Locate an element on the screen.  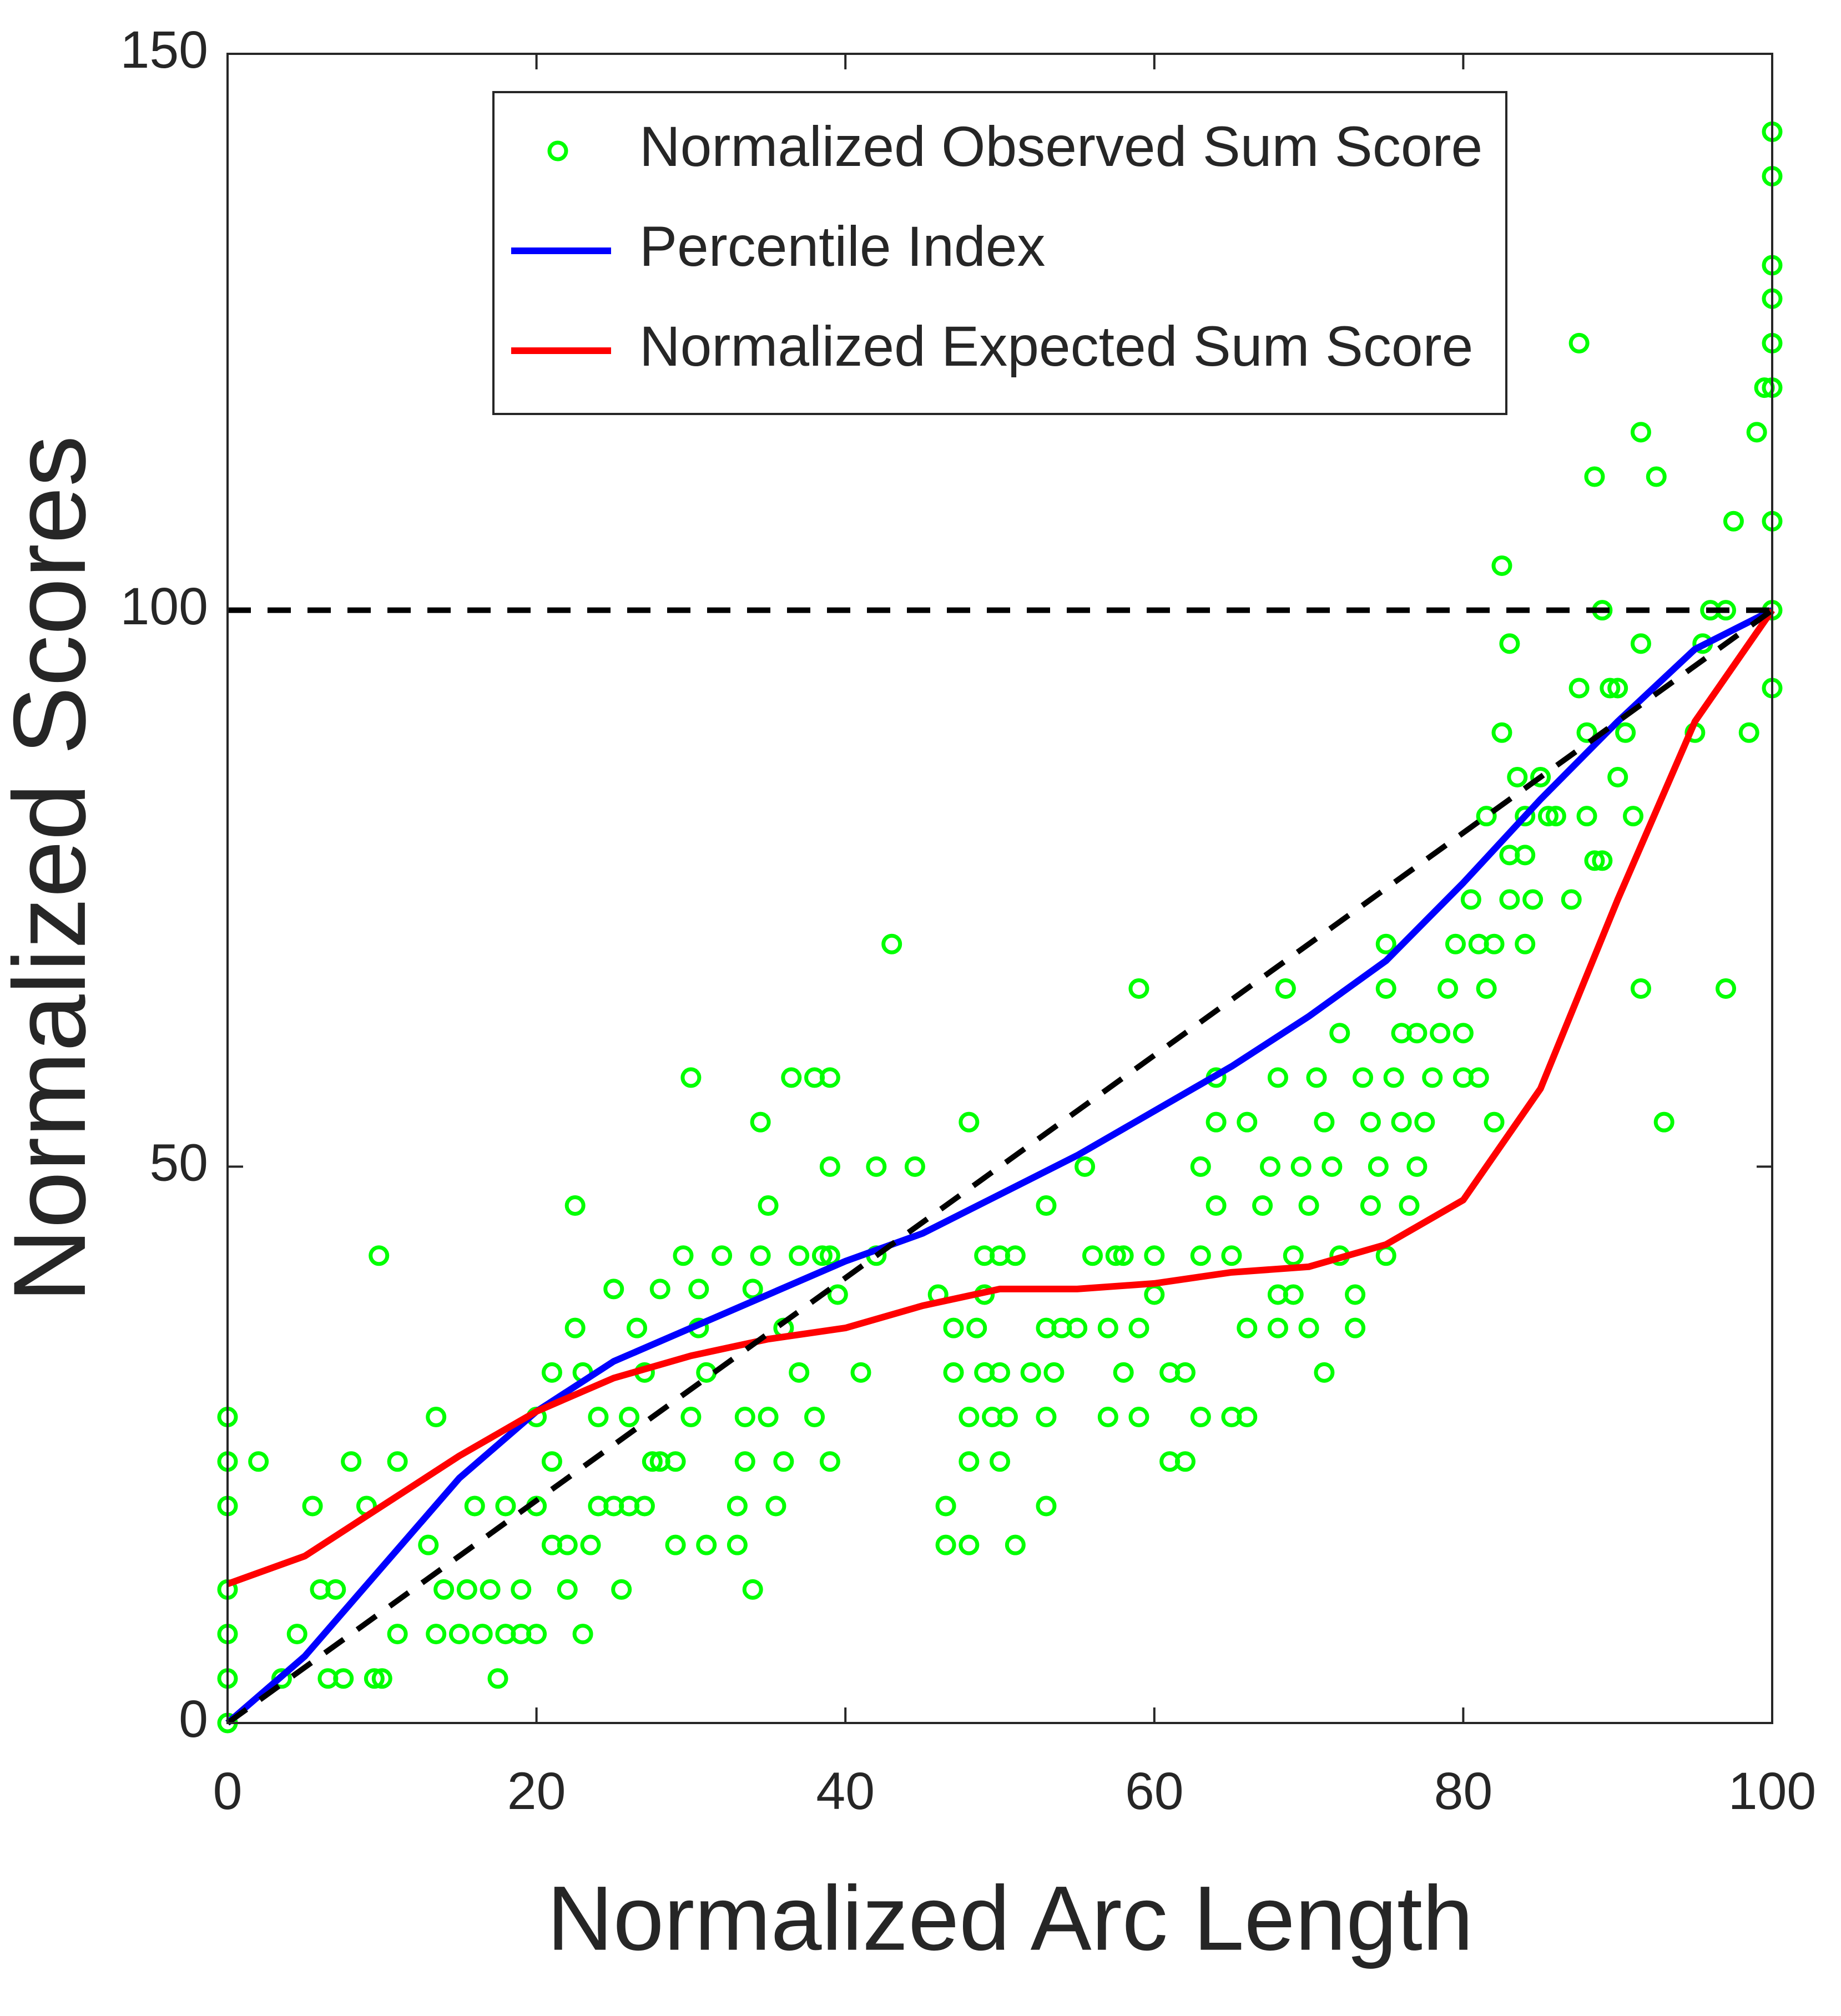
y-tick-label: 50 is located at coordinates (178, 1162).